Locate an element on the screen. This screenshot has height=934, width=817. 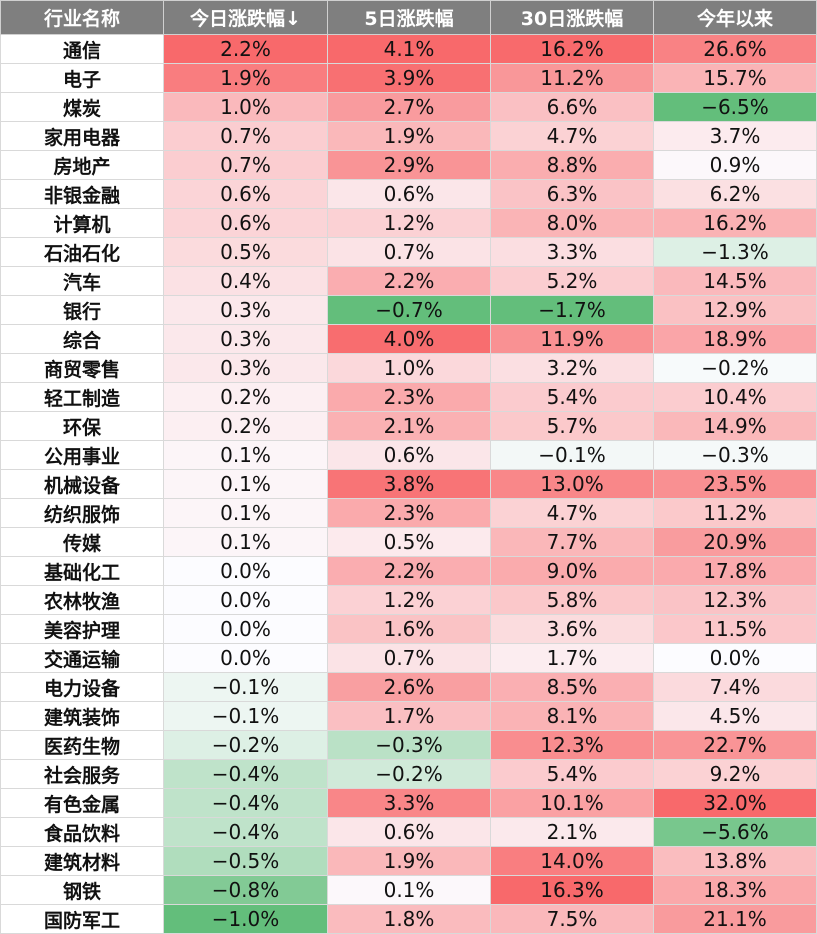
5day-change-cell: 2.6% is located at coordinates (409, 687).